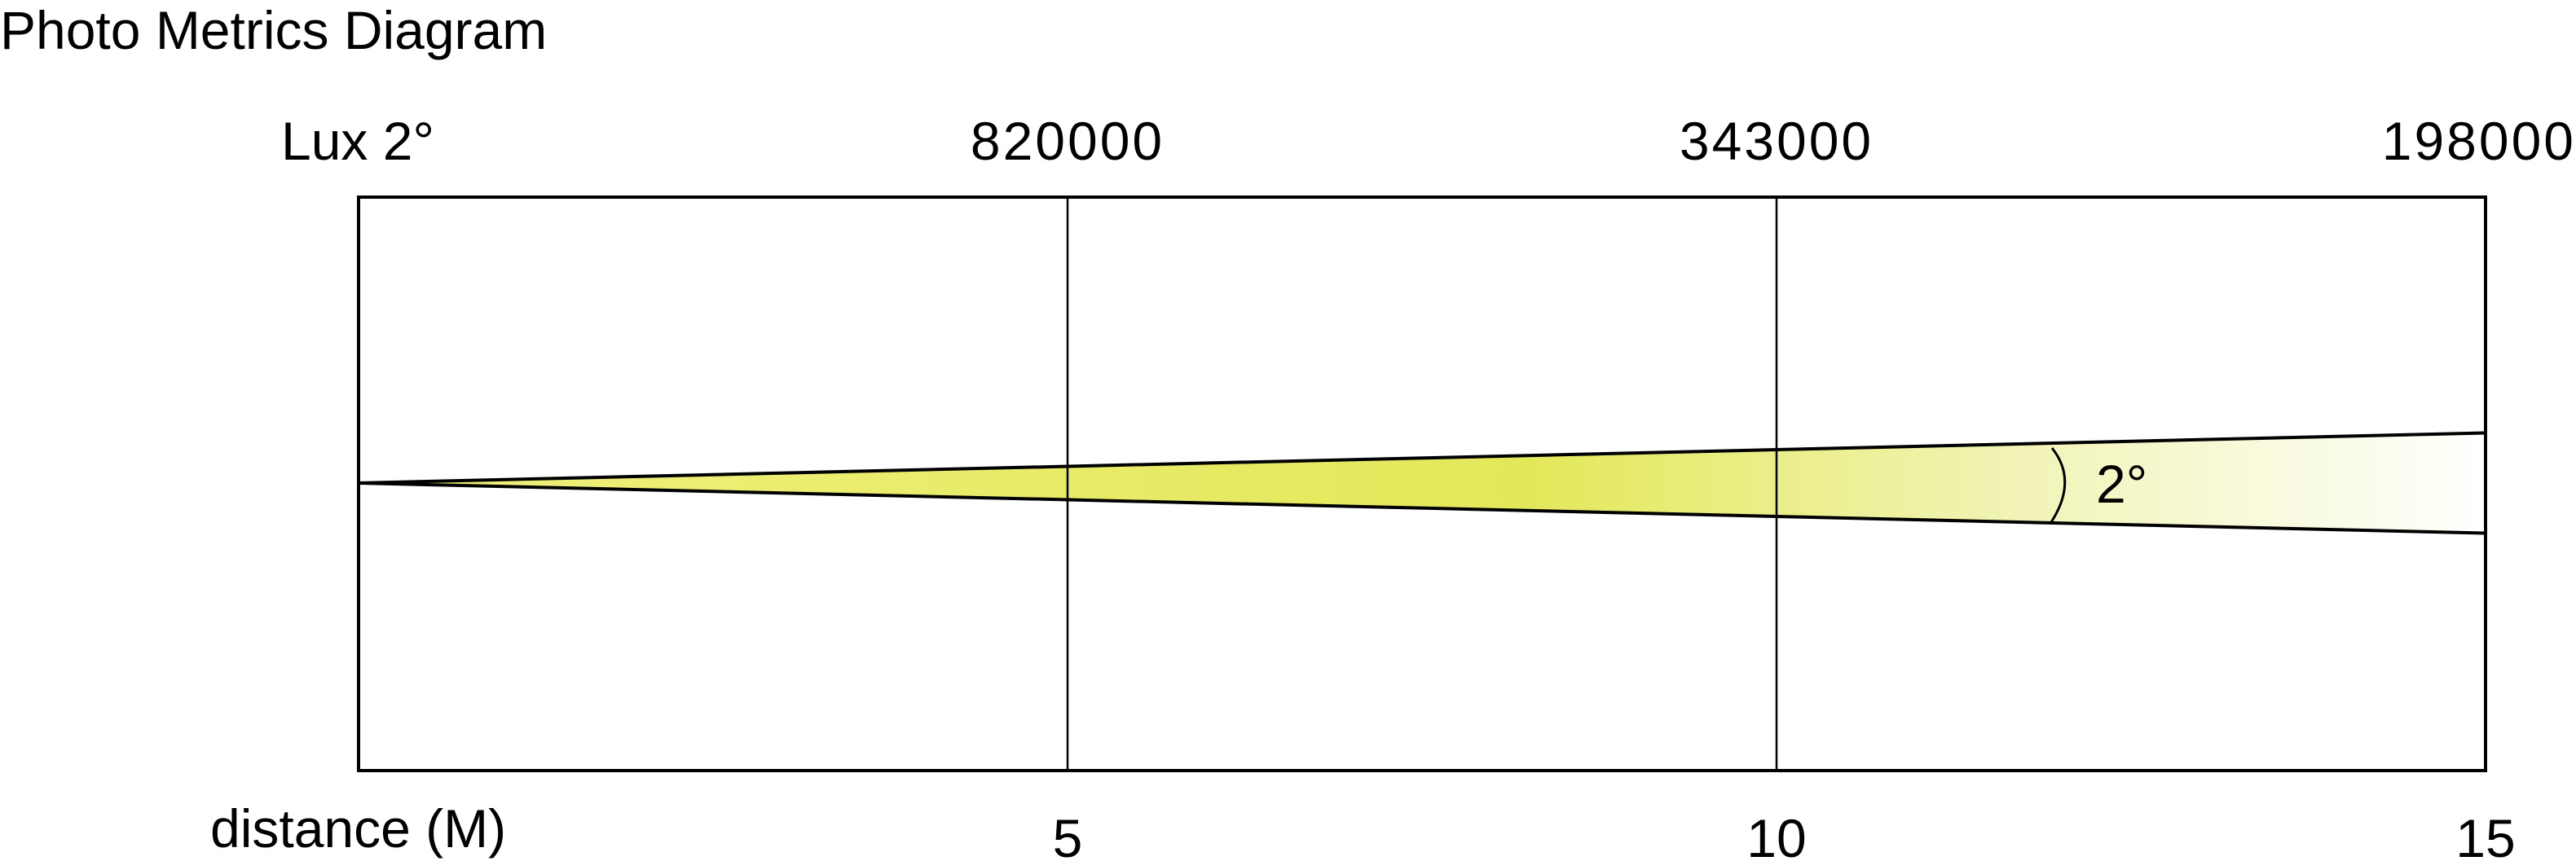 This screenshot has height=861, width=2576. What do you see at coordinates (2121, 484) in the screenshot?
I see `beam-angle-label: 2°` at bounding box center [2121, 484].